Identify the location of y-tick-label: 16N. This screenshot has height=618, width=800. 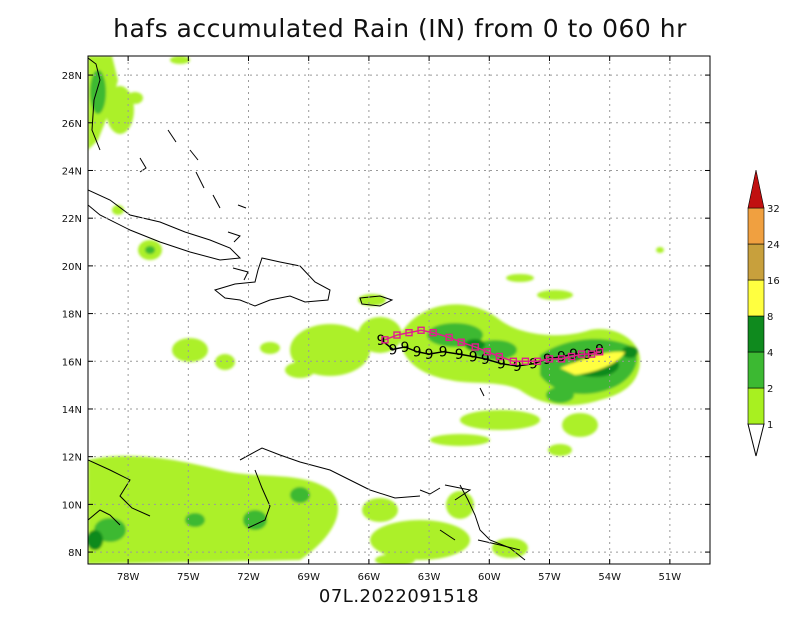
(72, 362).